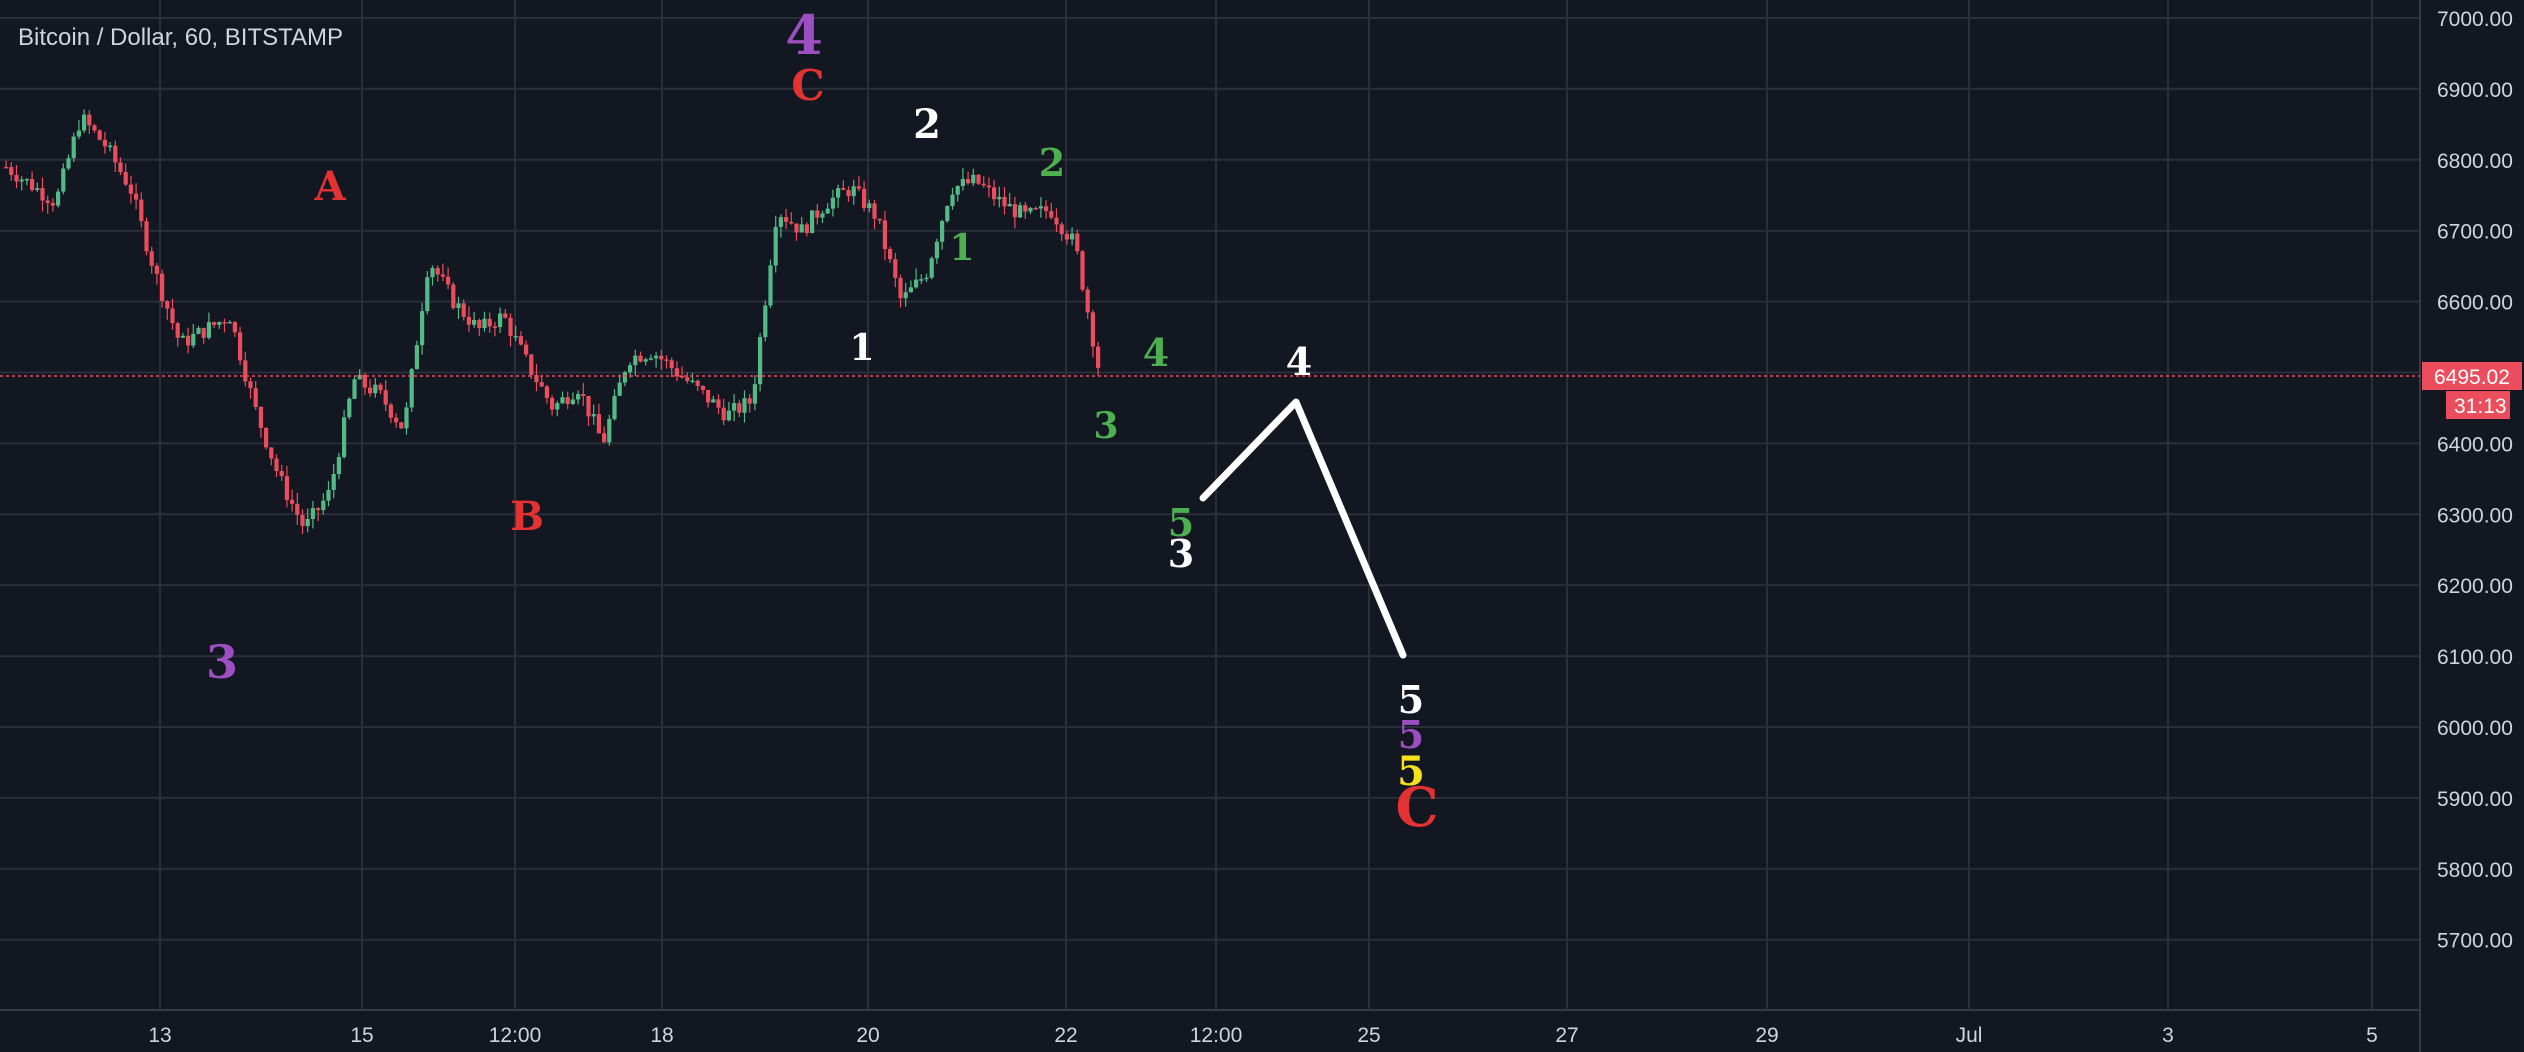 Image resolution: width=2524 pixels, height=1052 pixels. What do you see at coordinates (1368, 1035) in the screenshot?
I see `x-tick-label: 25` at bounding box center [1368, 1035].